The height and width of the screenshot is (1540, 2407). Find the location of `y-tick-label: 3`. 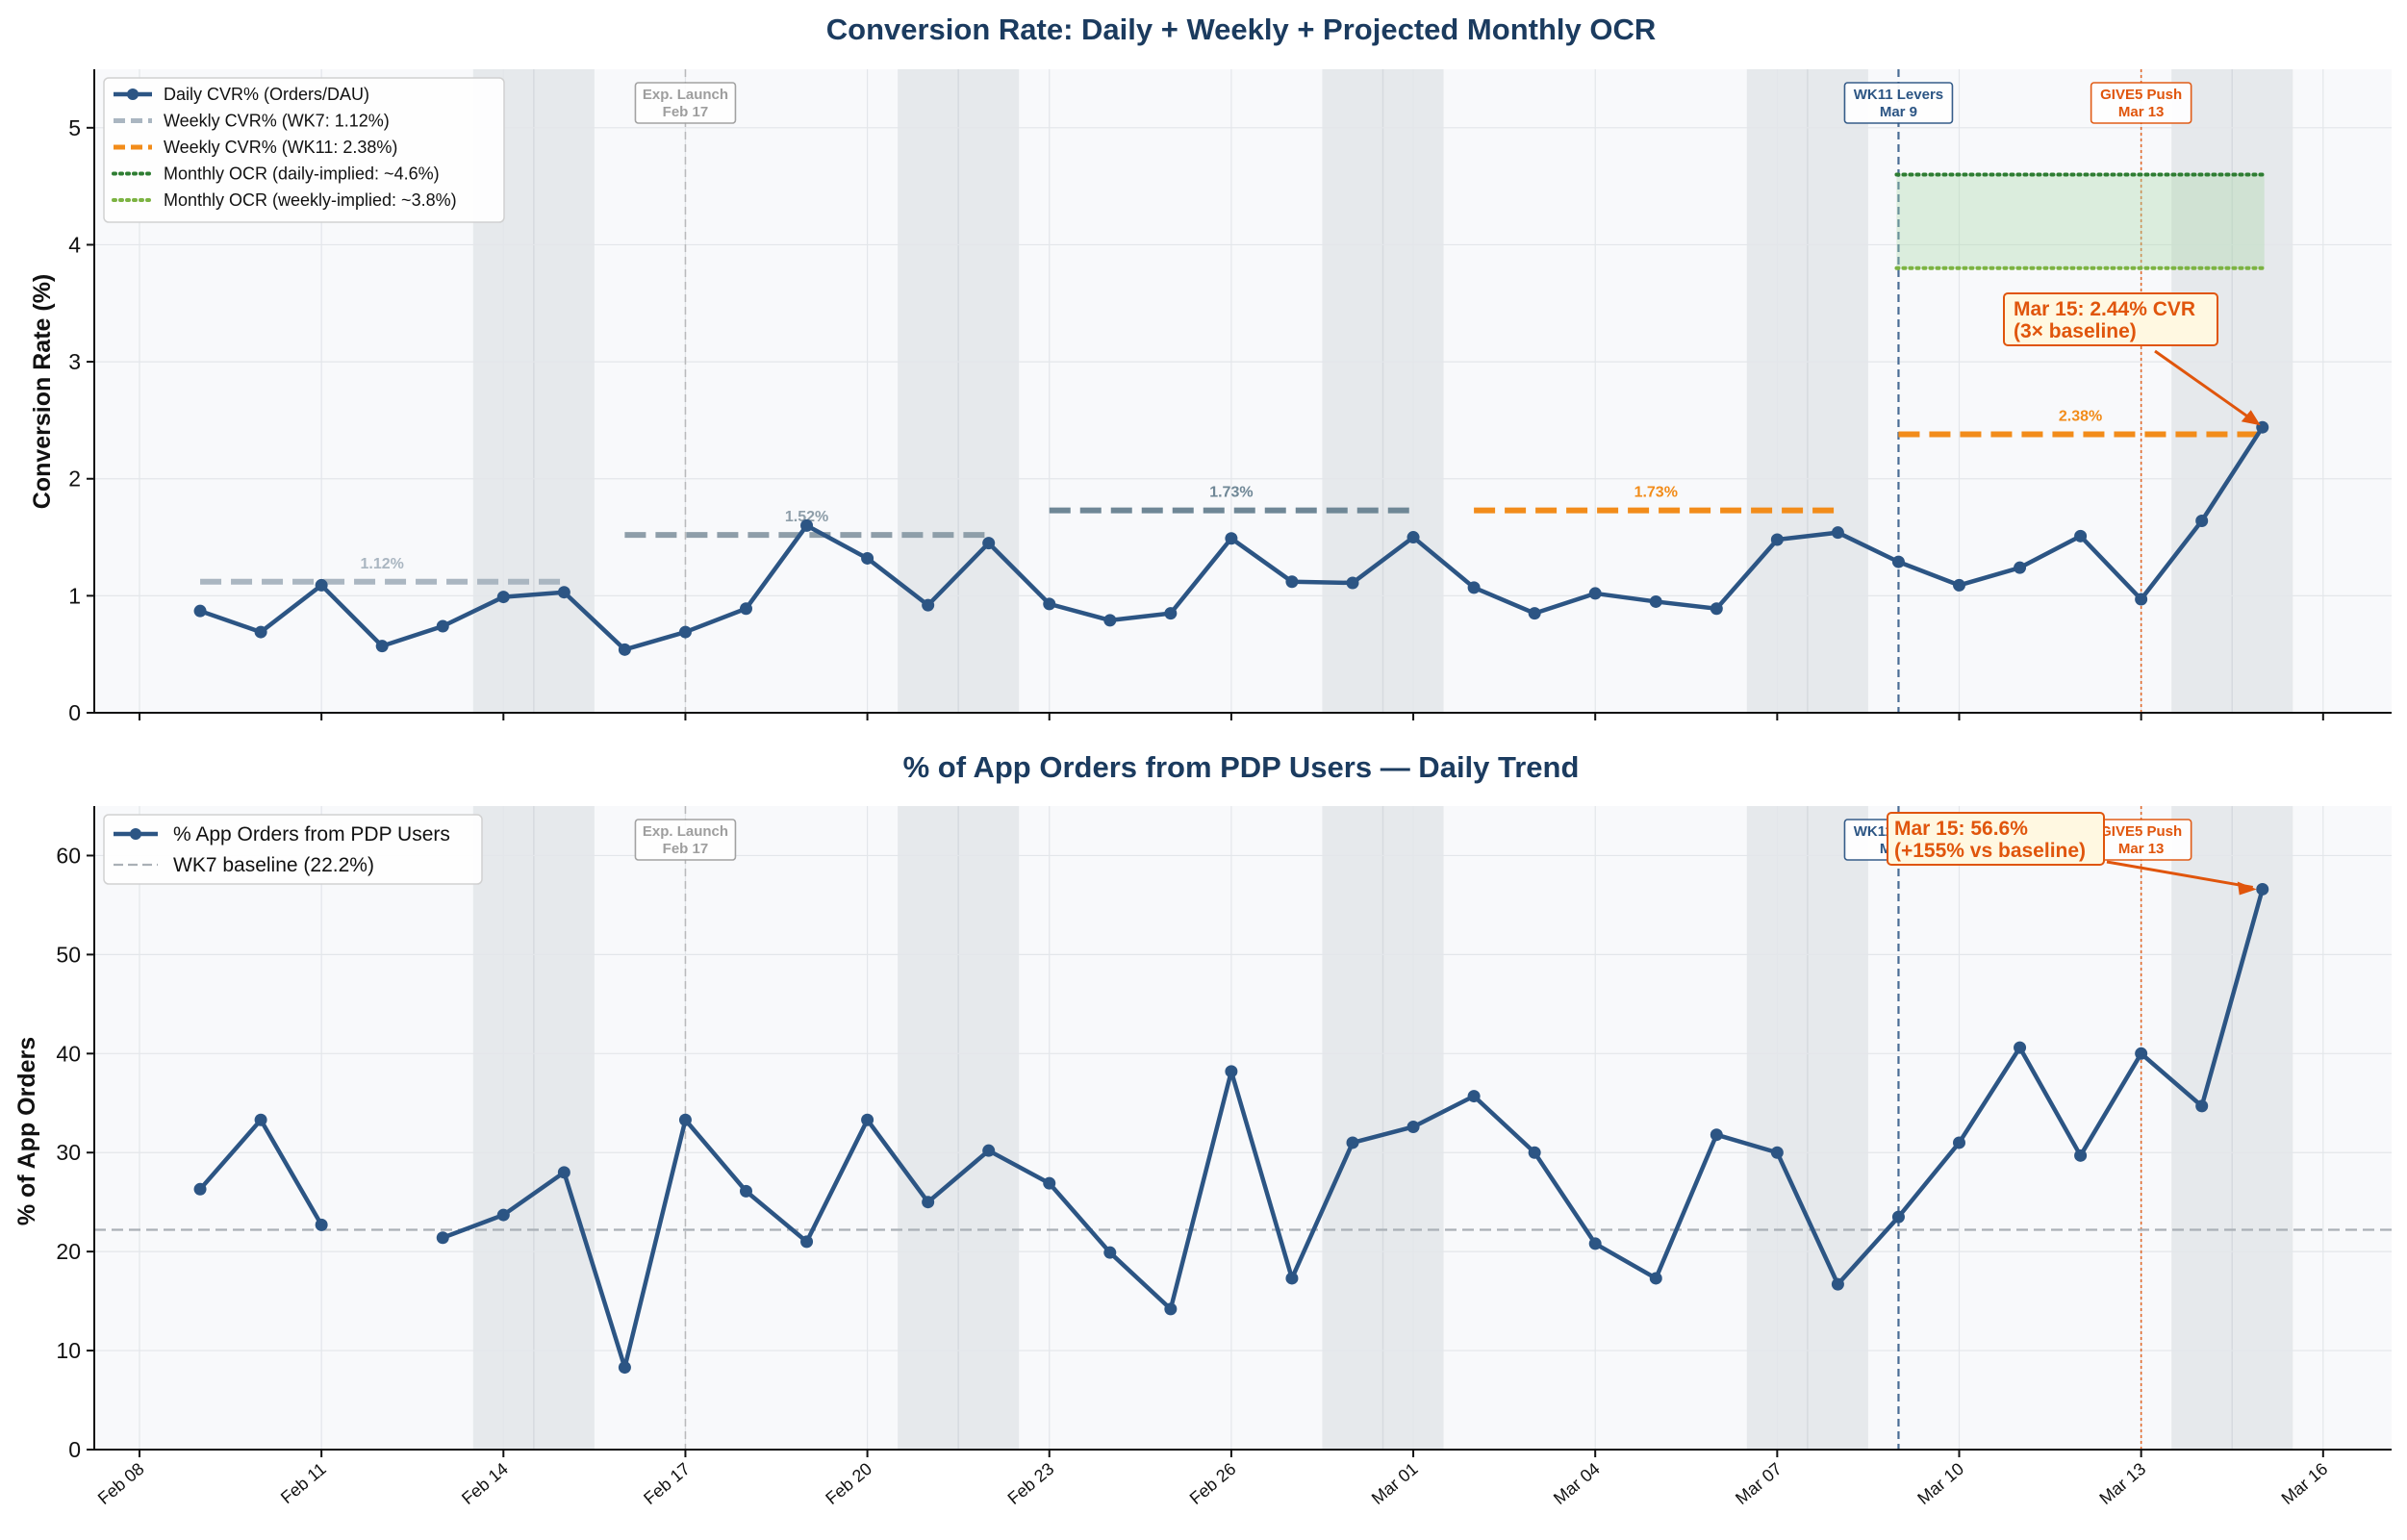

y-tick-label: 3 is located at coordinates (75, 361).